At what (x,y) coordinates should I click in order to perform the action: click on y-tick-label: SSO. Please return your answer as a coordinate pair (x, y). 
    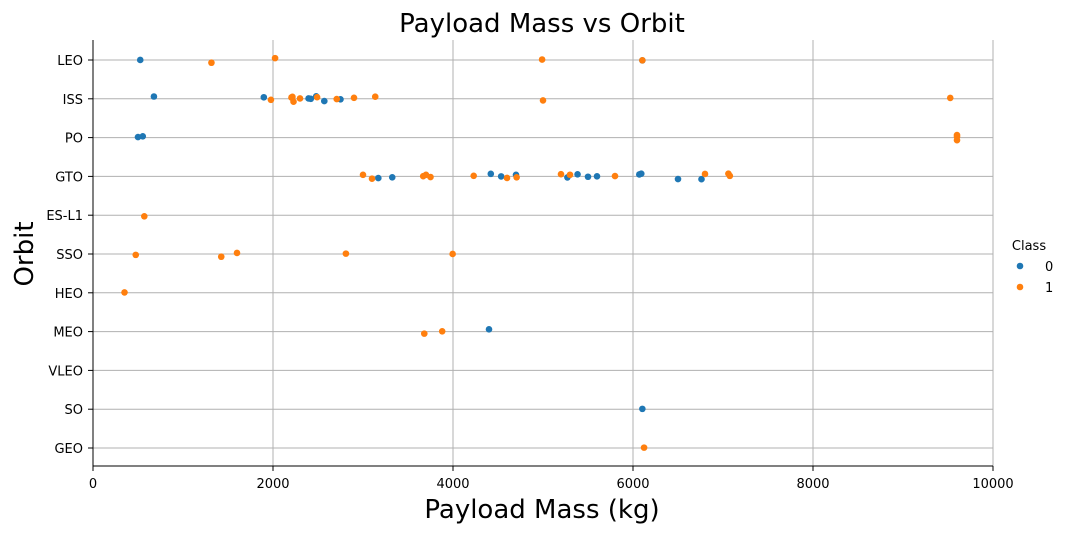
    Looking at the image, I should click on (69, 255).